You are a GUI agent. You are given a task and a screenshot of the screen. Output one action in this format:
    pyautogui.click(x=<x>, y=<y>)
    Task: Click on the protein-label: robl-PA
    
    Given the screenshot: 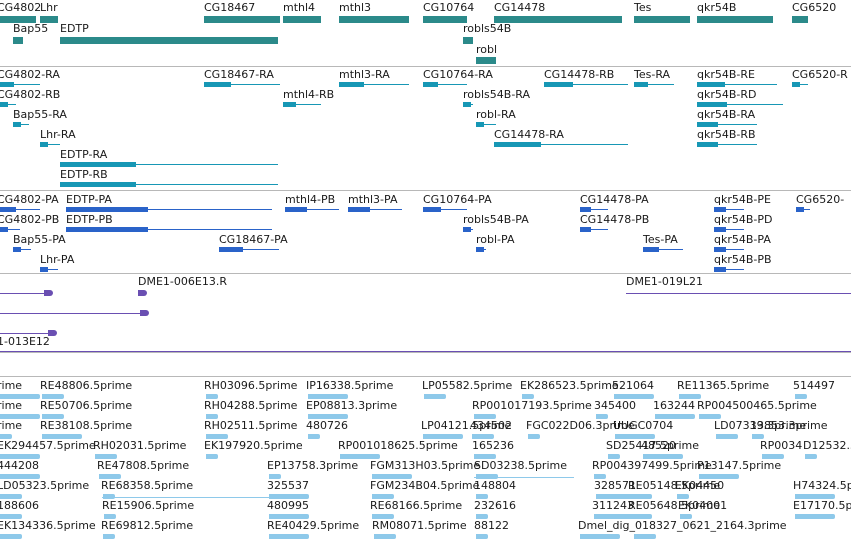 What is the action you would take?
    pyautogui.click(x=495, y=239)
    